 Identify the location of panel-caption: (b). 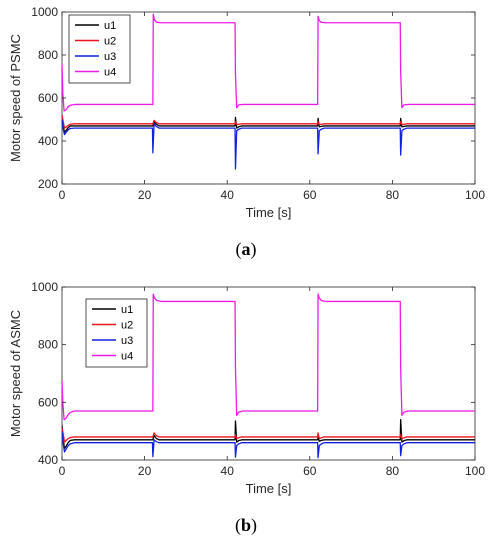
(246, 525).